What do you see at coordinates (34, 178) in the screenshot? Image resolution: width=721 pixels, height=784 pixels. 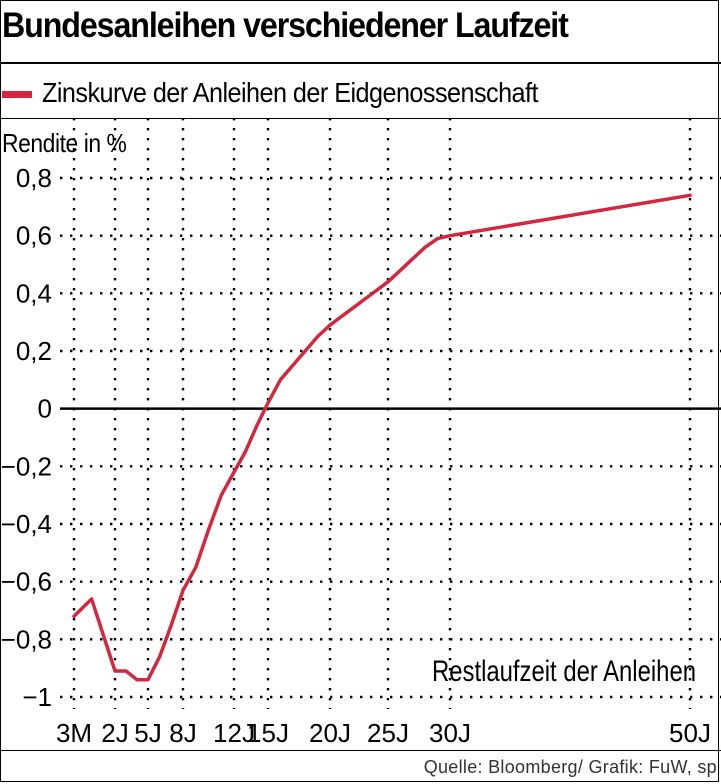 I see `y-tick-label: 0,8` at bounding box center [34, 178].